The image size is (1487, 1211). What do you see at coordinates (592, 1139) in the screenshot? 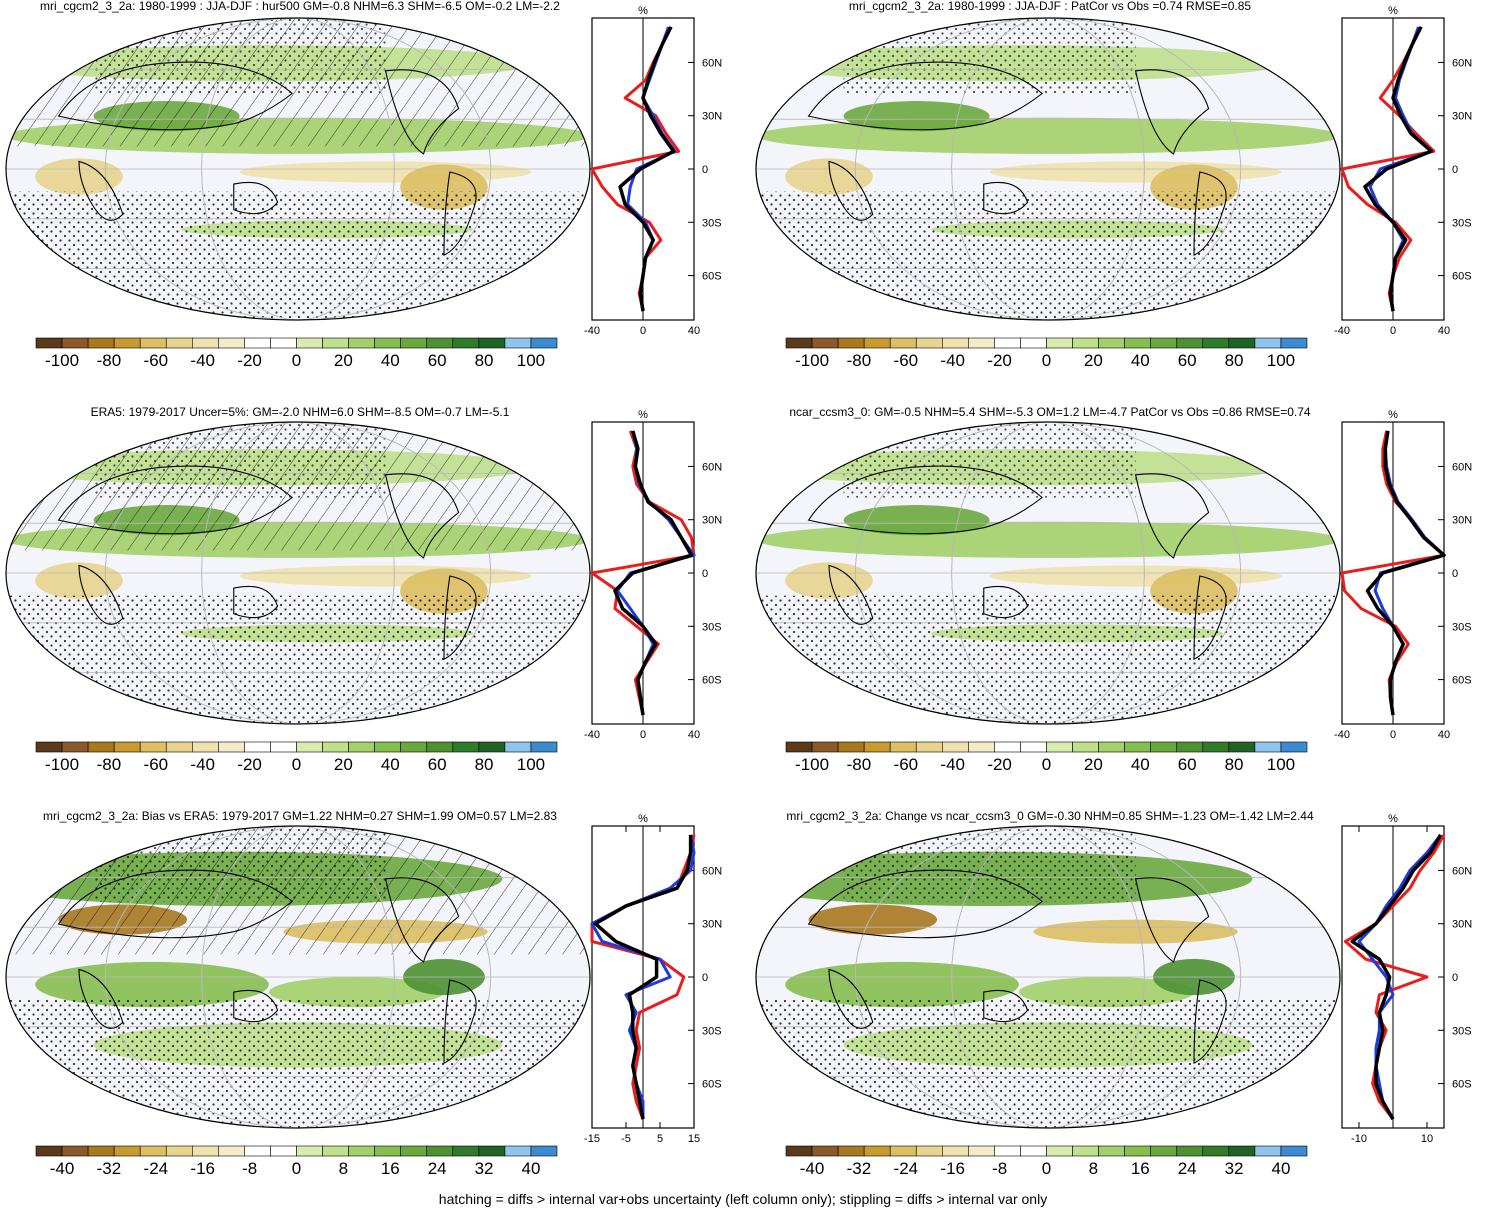
I see `profile-xtick-label: -15` at bounding box center [592, 1139].